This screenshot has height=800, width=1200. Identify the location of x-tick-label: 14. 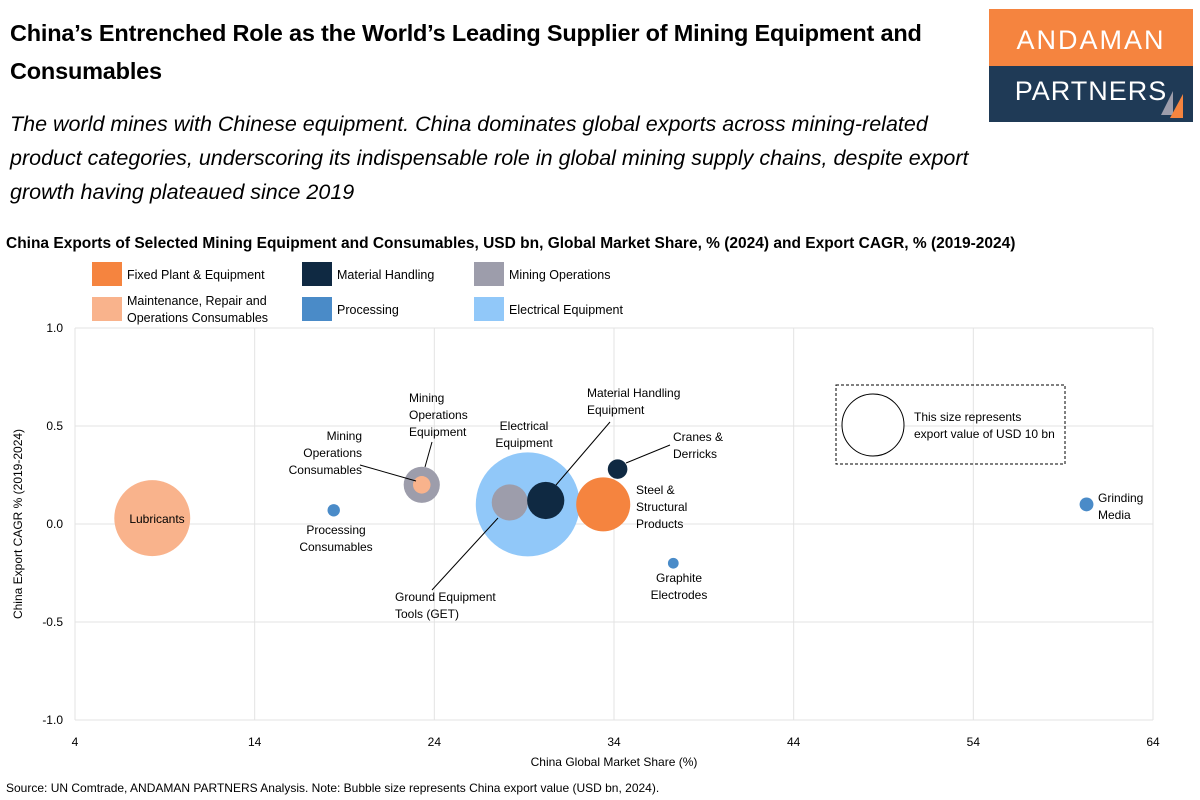
(255, 742).